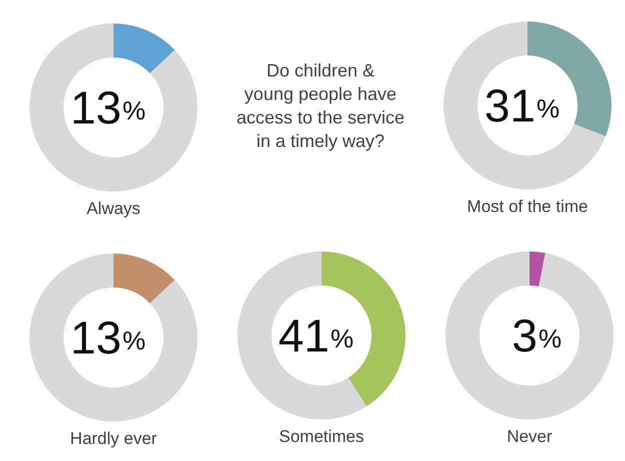 This screenshot has width=625, height=461. I want to click on text: Most of the time, so click(527, 206).